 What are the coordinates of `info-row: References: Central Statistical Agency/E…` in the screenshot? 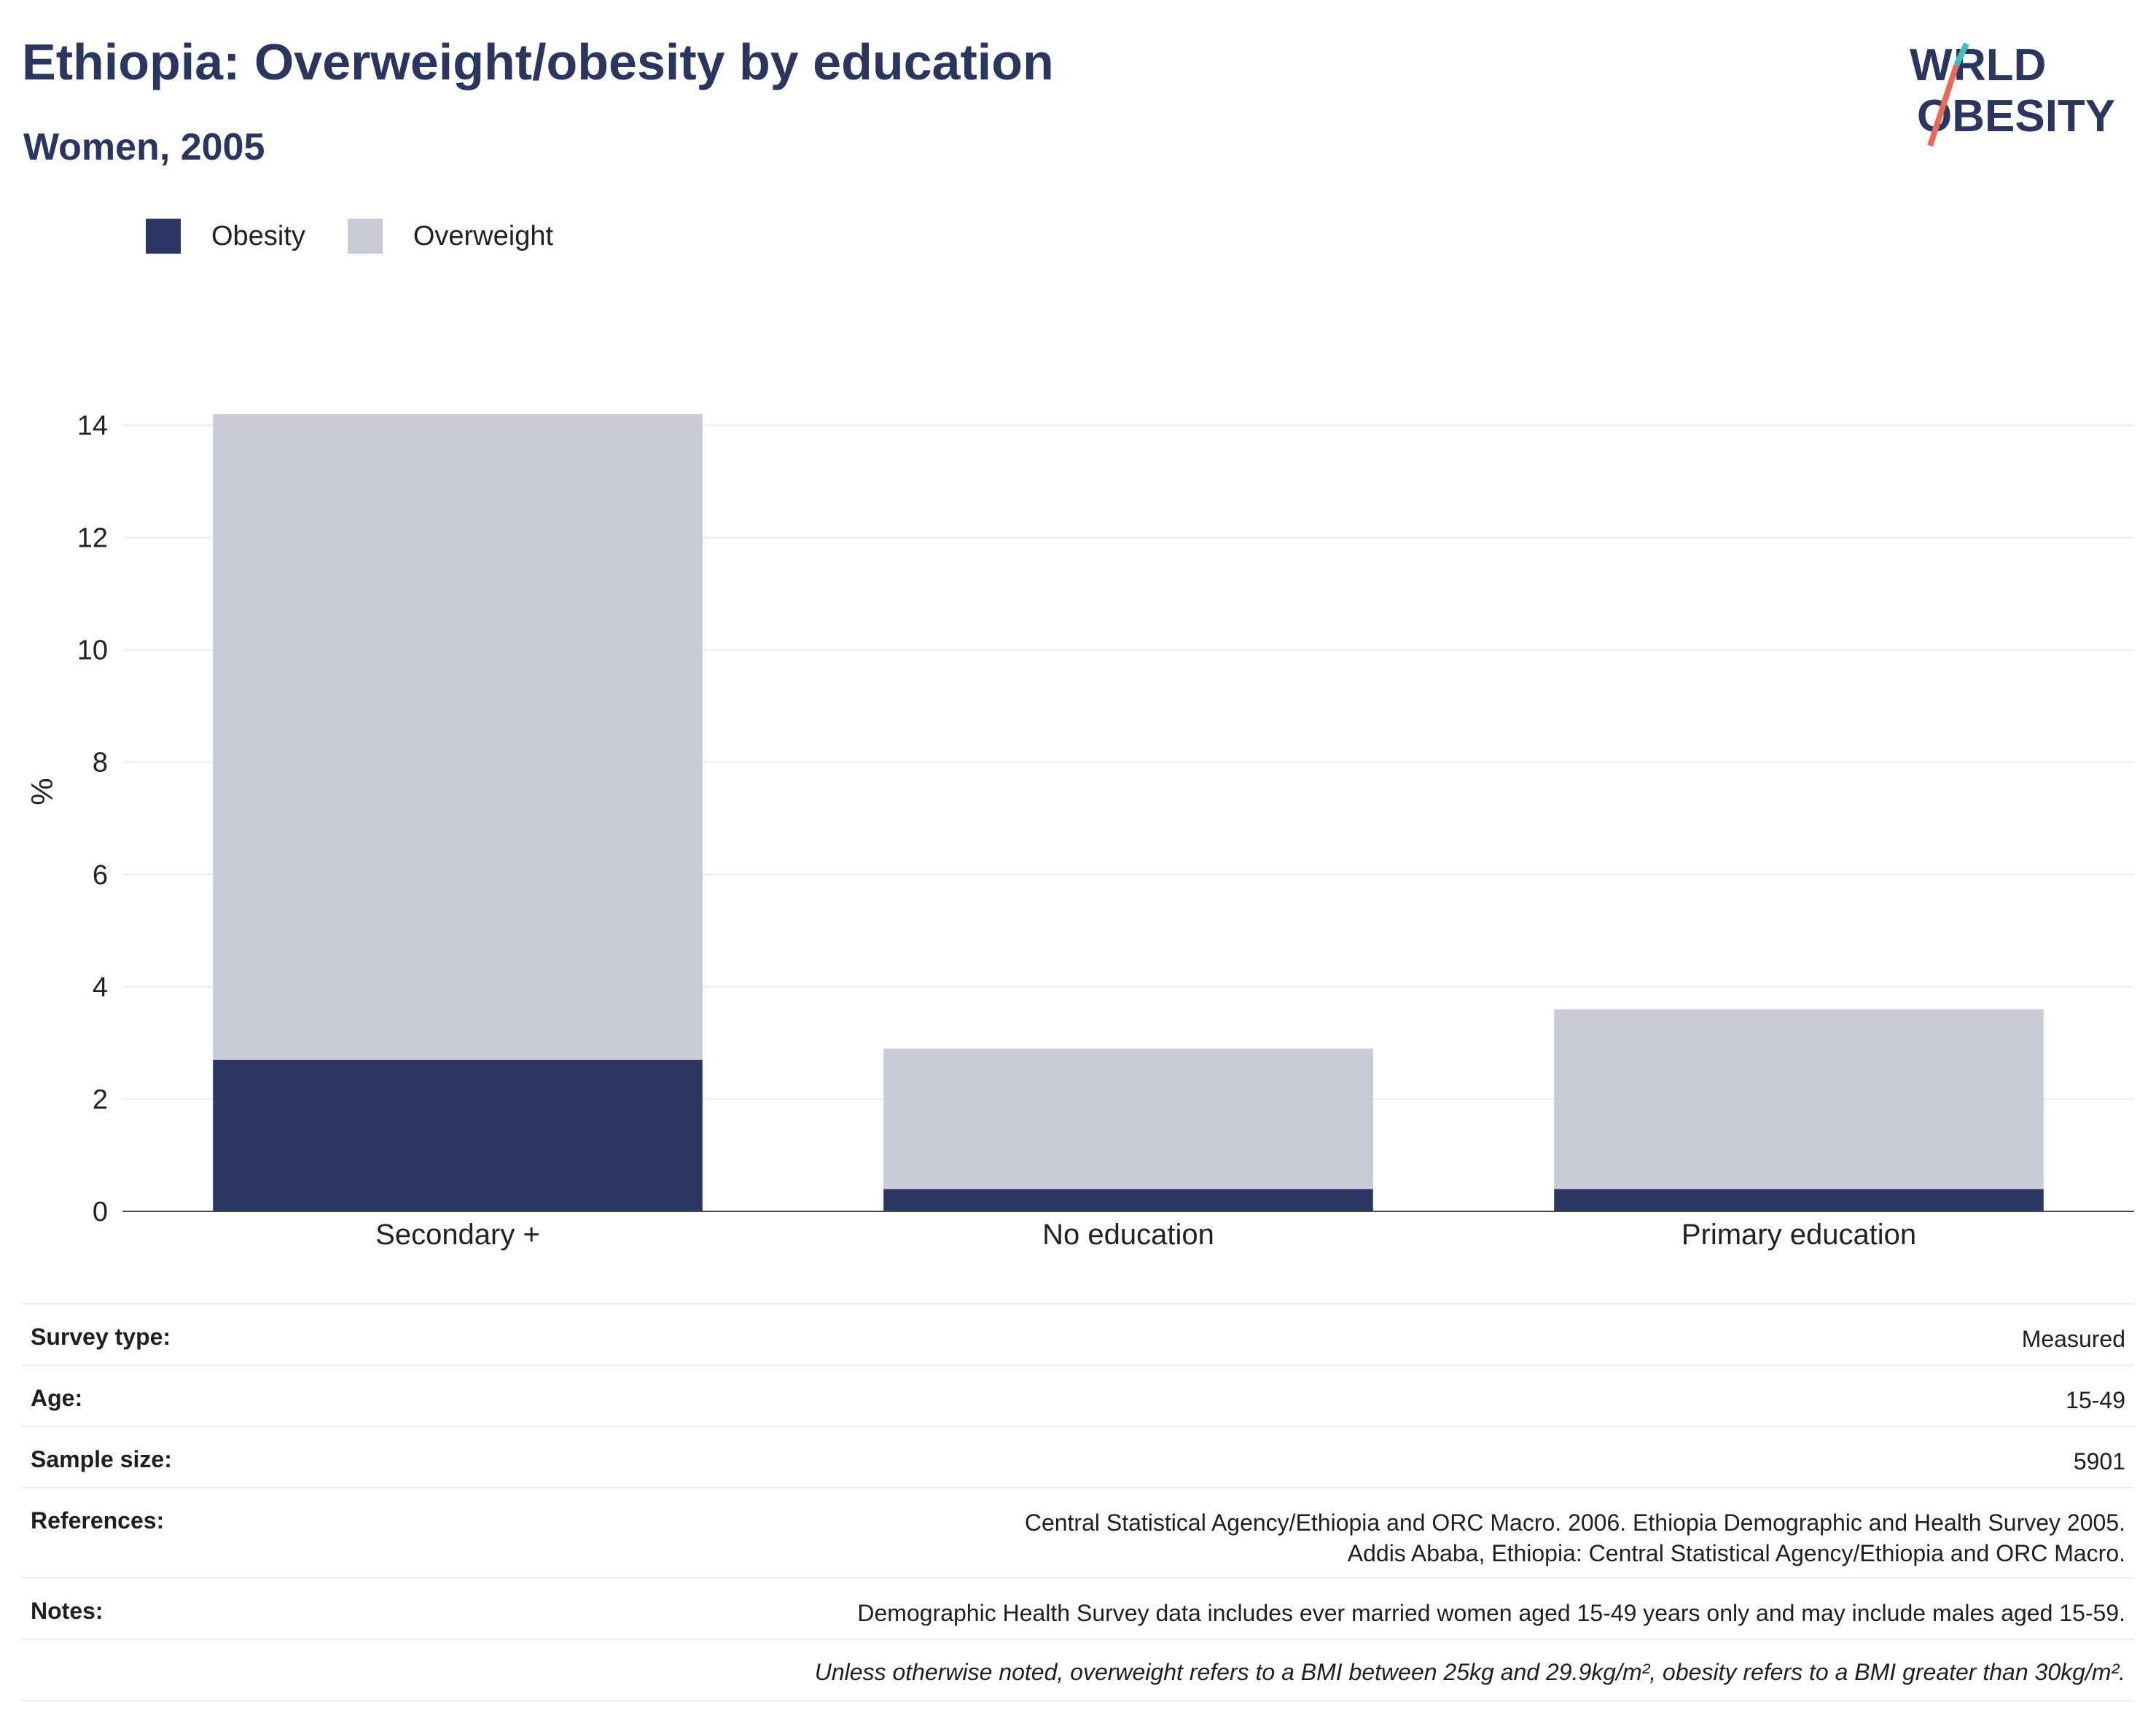 It's located at (1078, 1533).